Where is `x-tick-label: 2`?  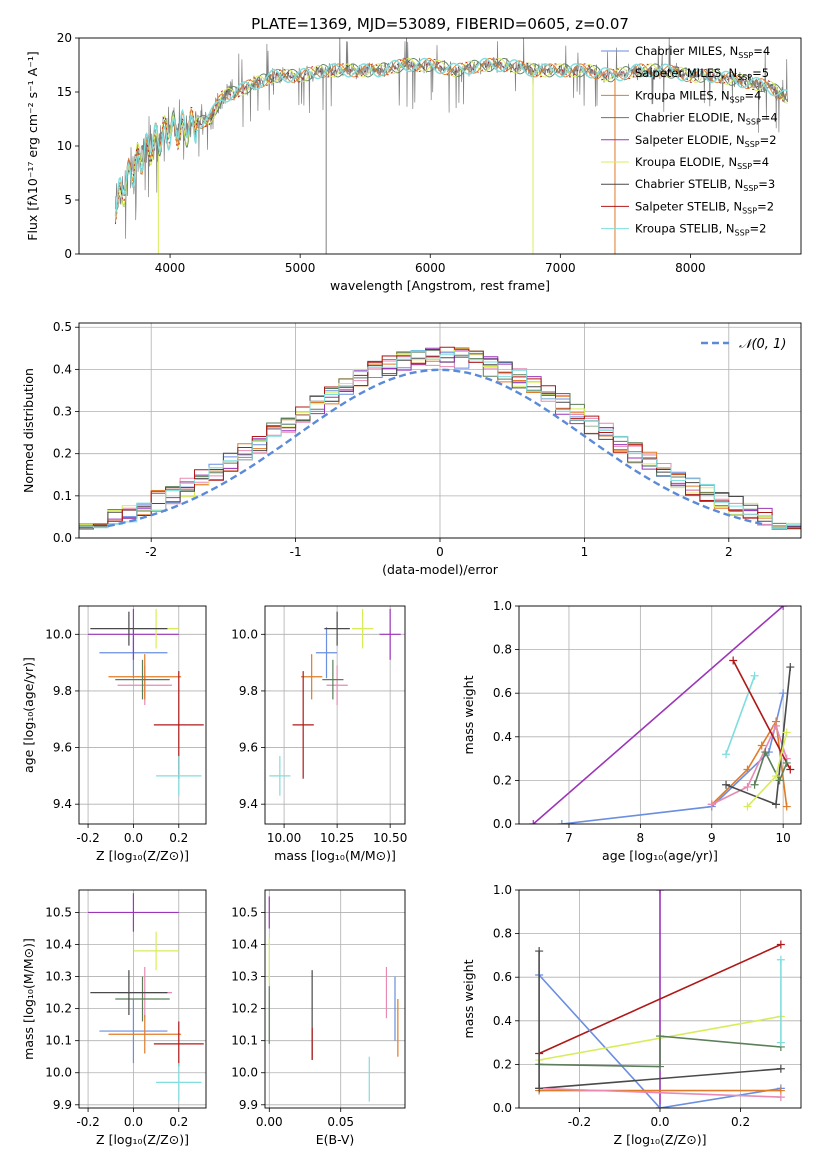 x-tick-label: 2 is located at coordinates (729, 552).